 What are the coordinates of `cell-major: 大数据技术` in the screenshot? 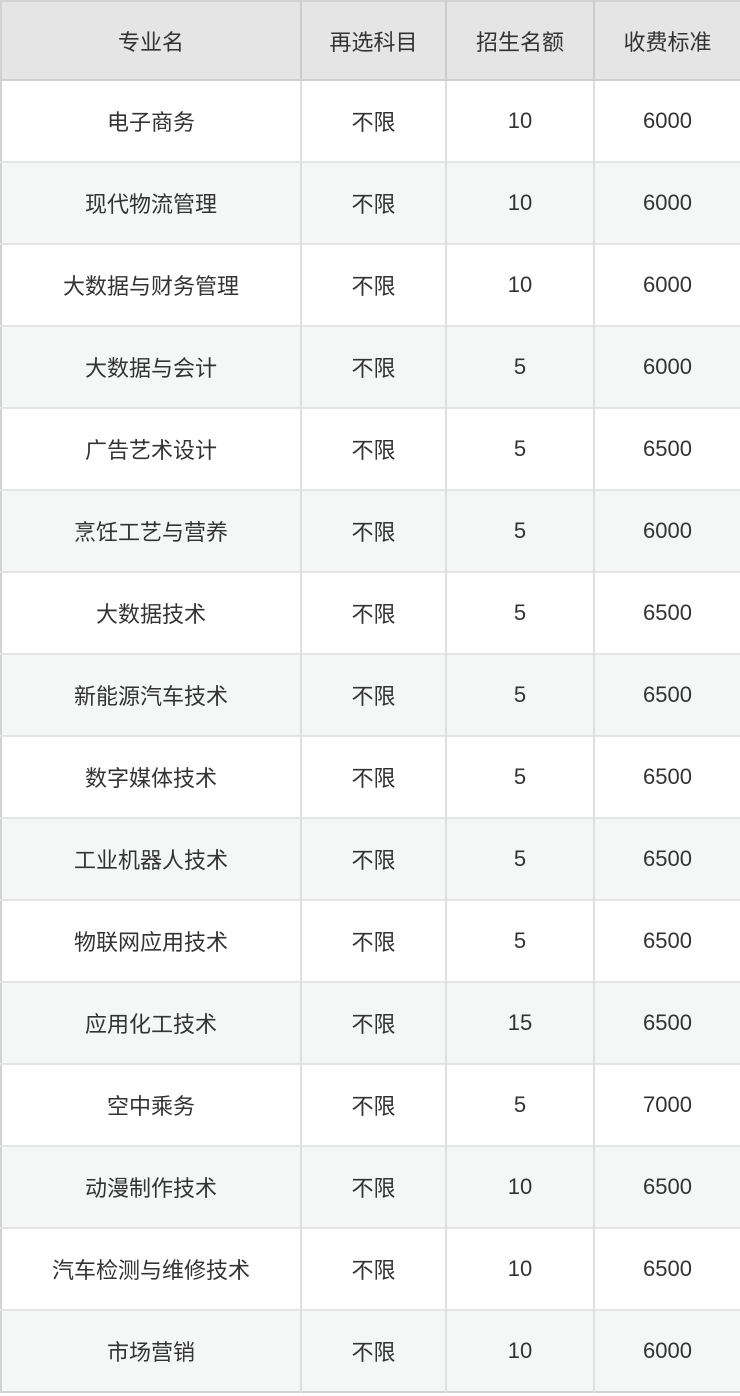 It's located at (151, 612).